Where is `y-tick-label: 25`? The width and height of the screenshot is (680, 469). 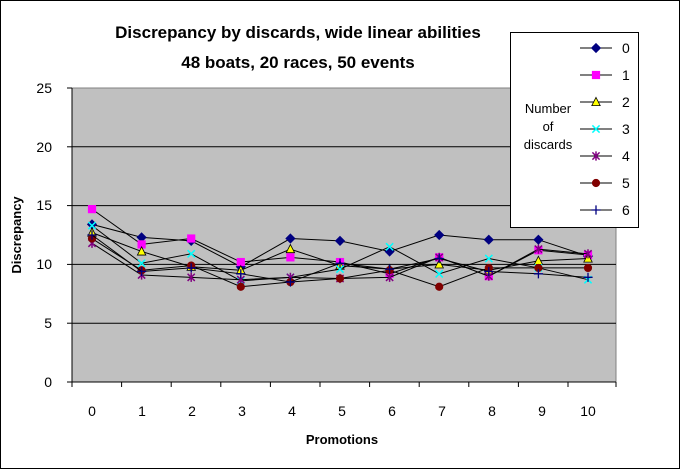 y-tick-label: 25 is located at coordinates (44, 88).